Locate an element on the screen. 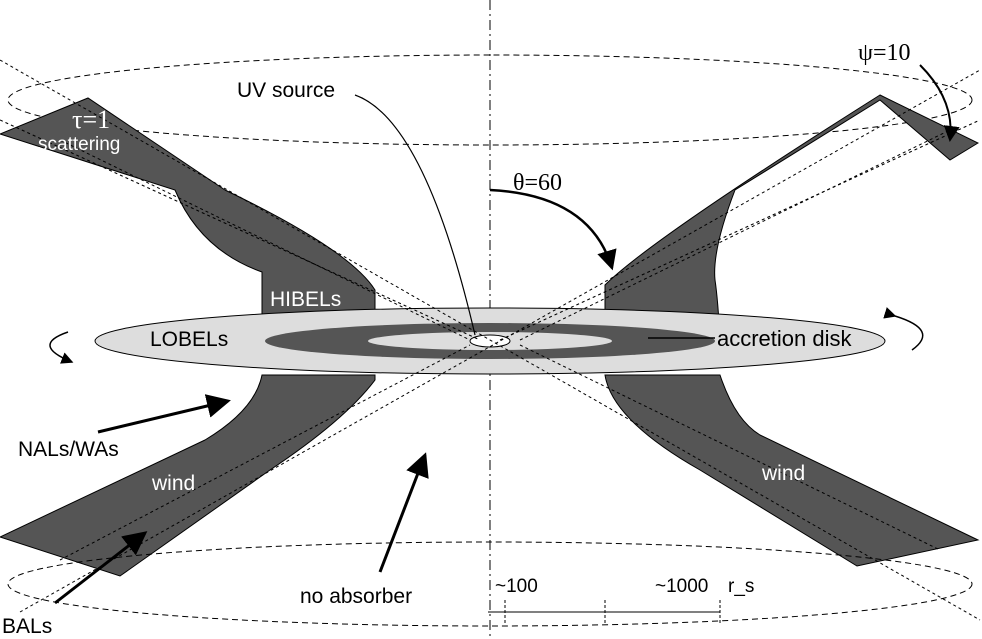 This screenshot has height=639, width=982. wind-cone-upper-right is located at coordinates (792, 217).